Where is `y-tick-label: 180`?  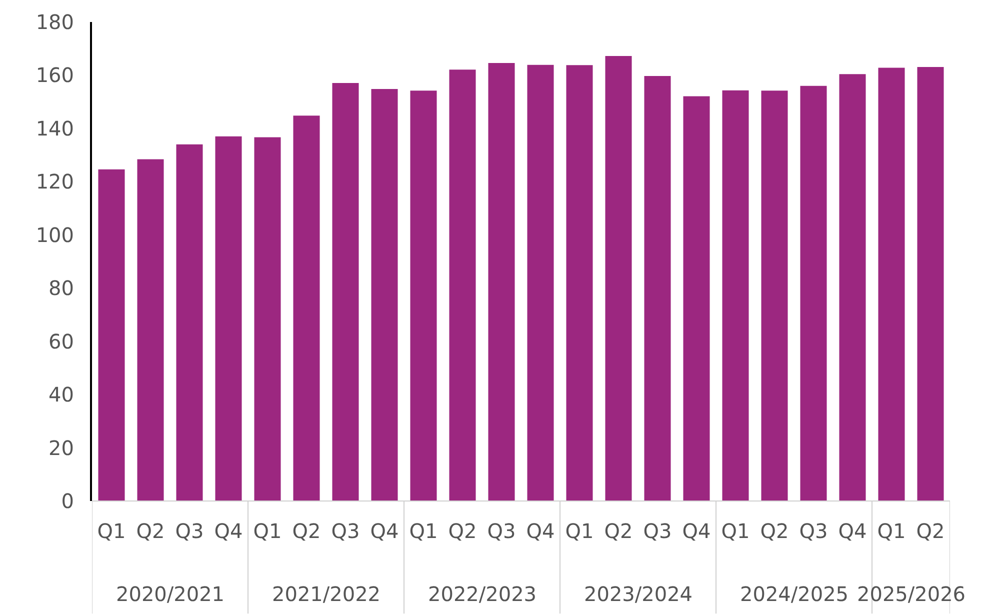
y-tick-label: 180 is located at coordinates (55, 22).